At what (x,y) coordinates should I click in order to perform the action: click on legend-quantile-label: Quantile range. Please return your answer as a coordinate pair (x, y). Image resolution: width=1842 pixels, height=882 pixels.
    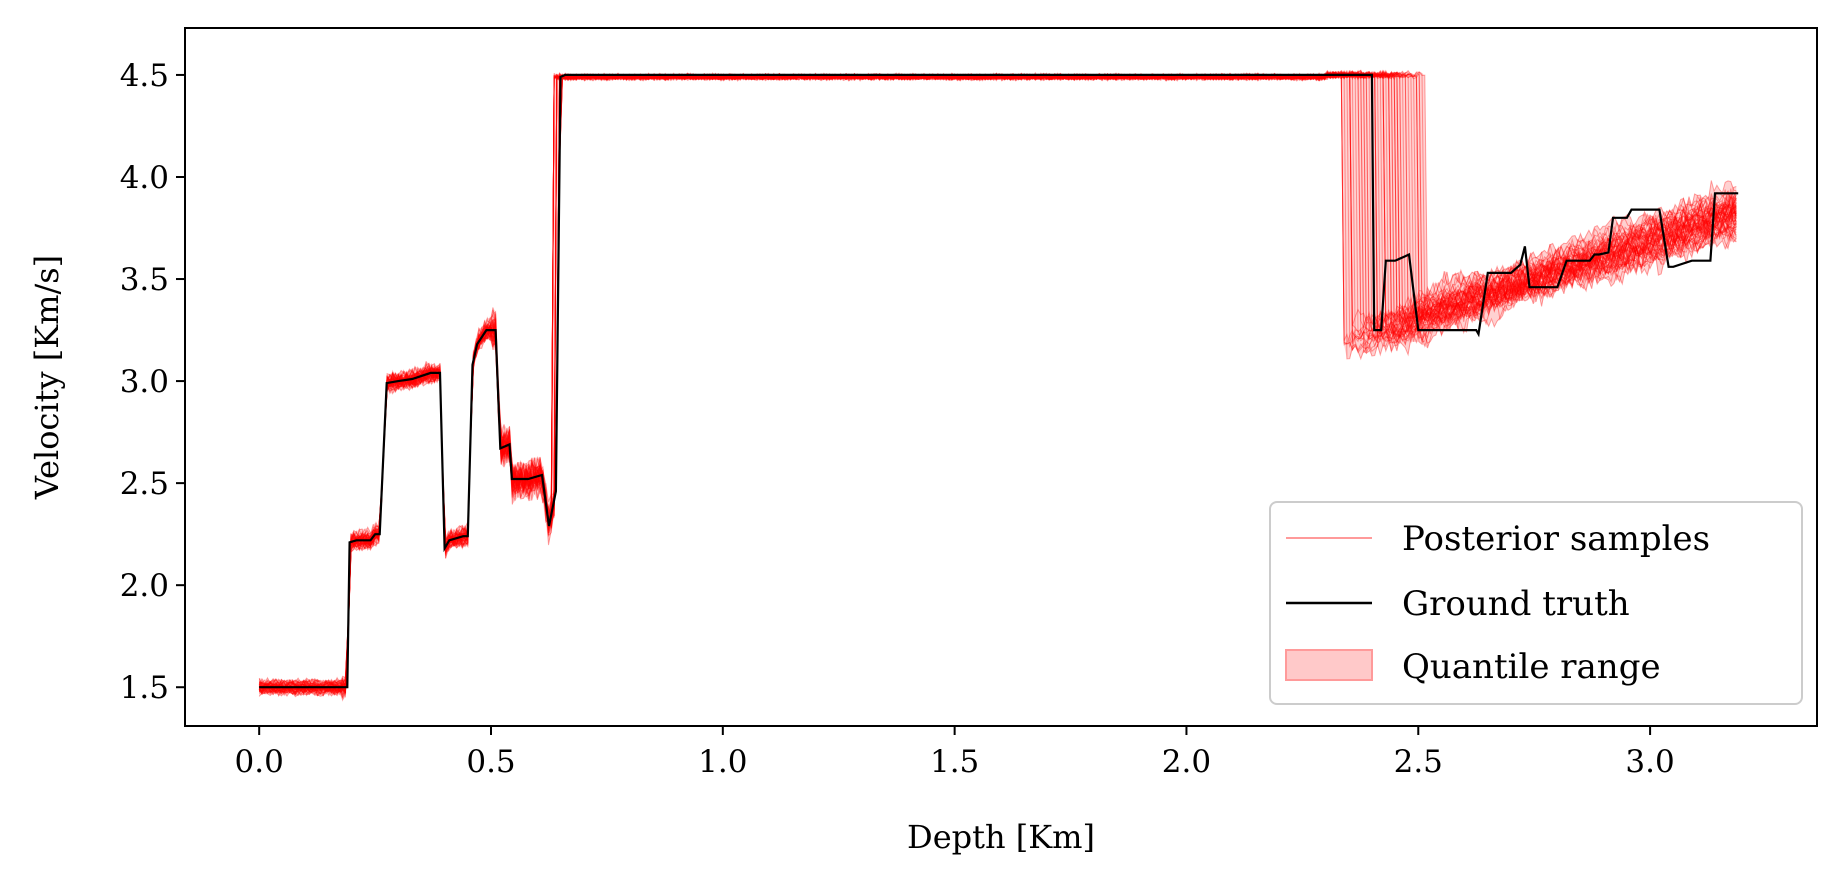
    Looking at the image, I should click on (1531, 667).